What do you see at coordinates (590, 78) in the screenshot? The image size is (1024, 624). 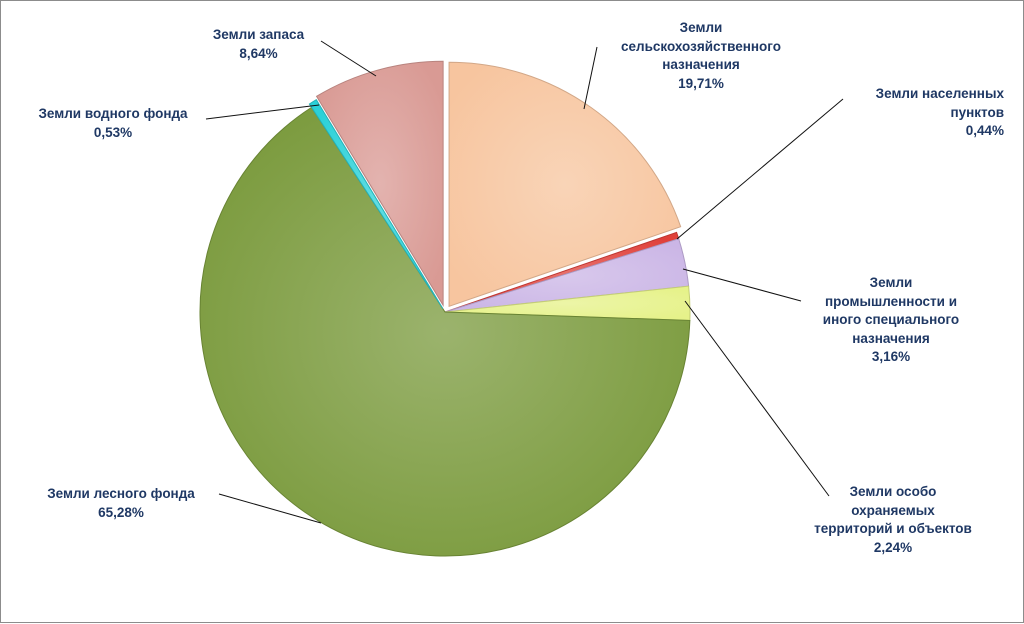 I see `leader-line-agri` at bounding box center [590, 78].